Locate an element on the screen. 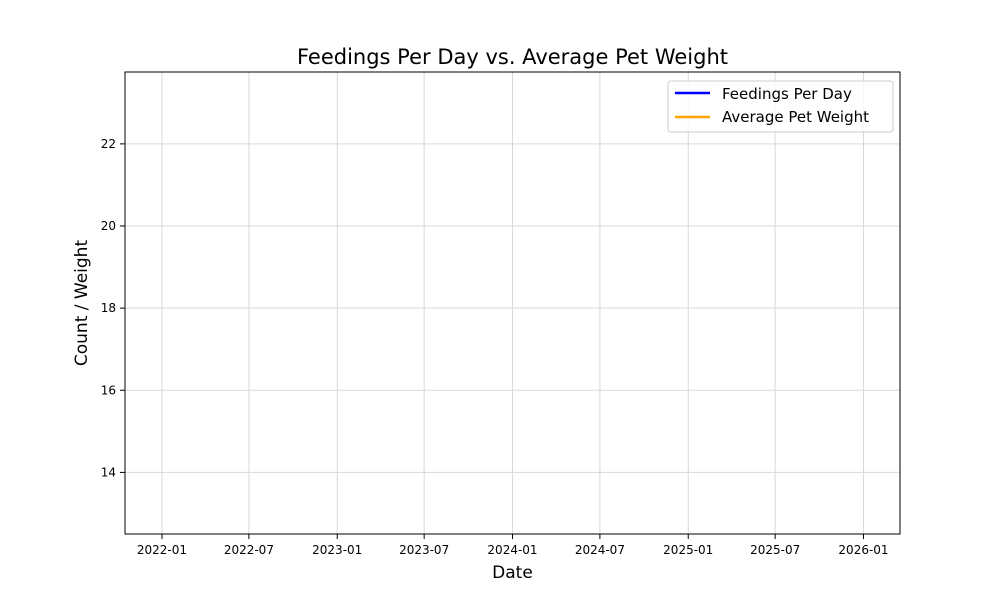 The width and height of the screenshot is (1000, 604). y-tick-label: 18 is located at coordinates (108, 308).